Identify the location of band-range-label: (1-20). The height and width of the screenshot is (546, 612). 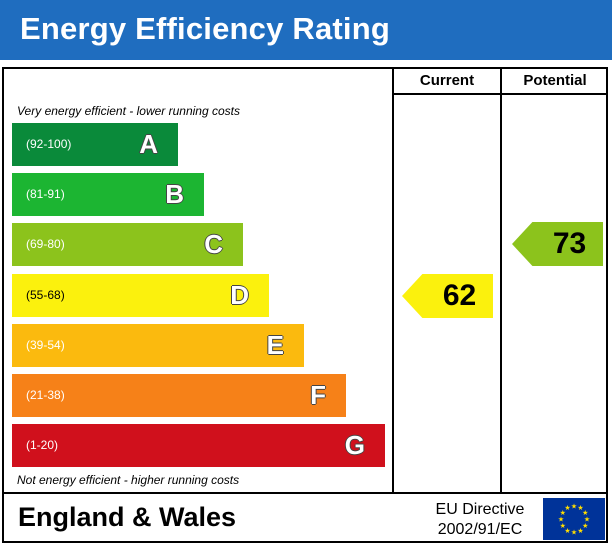
(42, 445).